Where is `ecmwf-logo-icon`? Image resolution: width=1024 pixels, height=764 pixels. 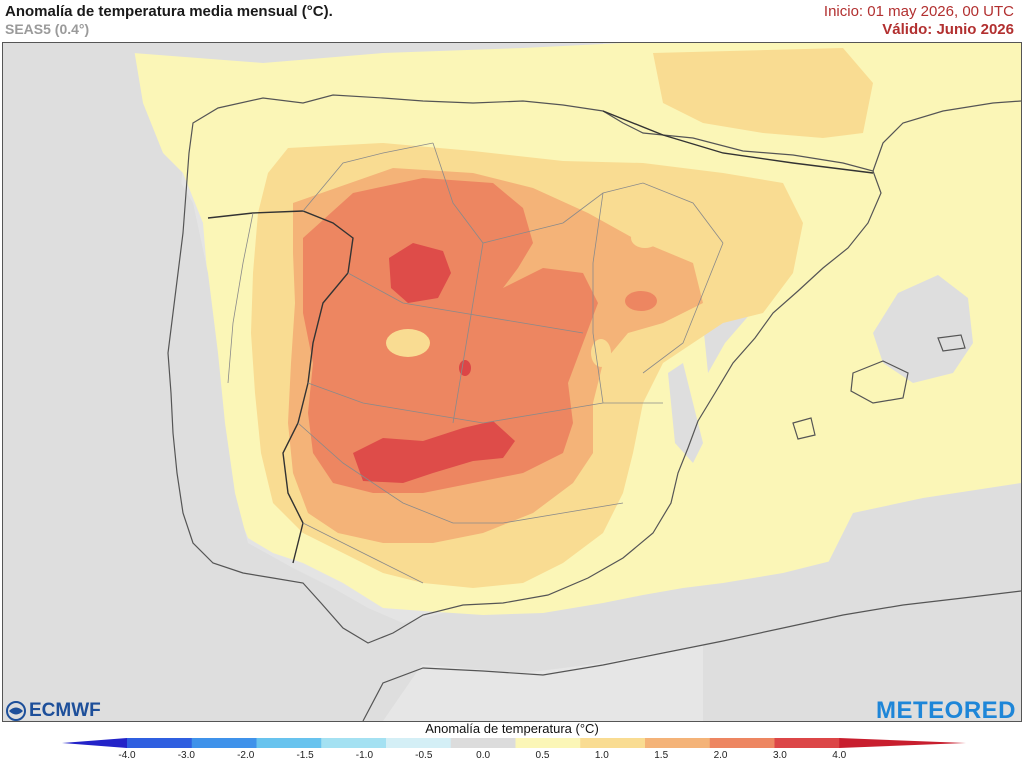
ecmwf-logo-icon is located at coordinates (16, 711).